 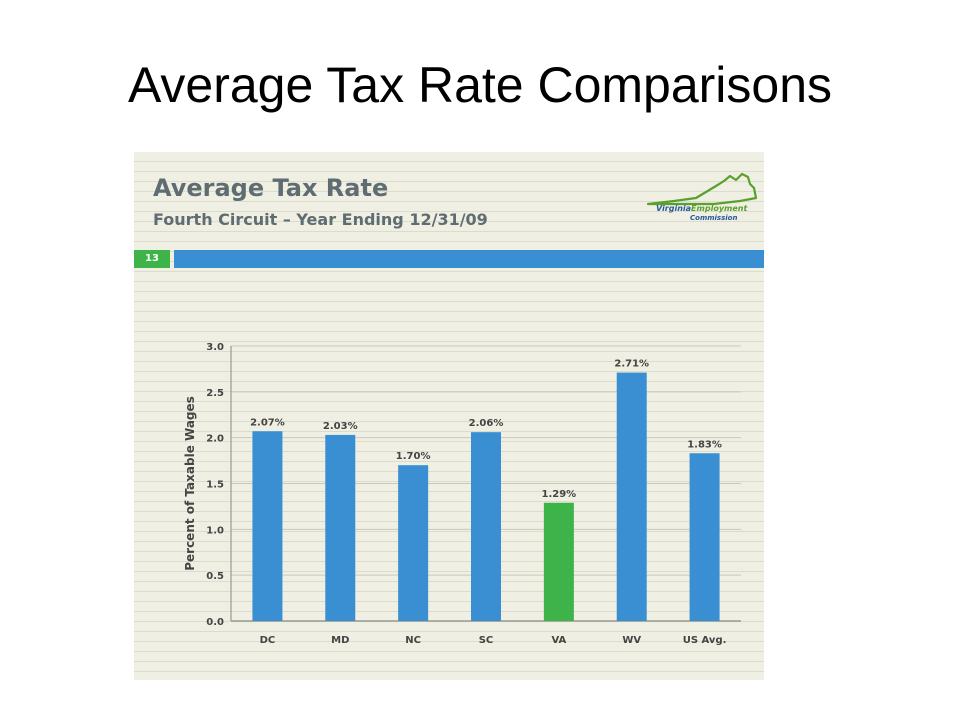 What do you see at coordinates (486, 640) in the screenshot?
I see `x-tick-label: SC` at bounding box center [486, 640].